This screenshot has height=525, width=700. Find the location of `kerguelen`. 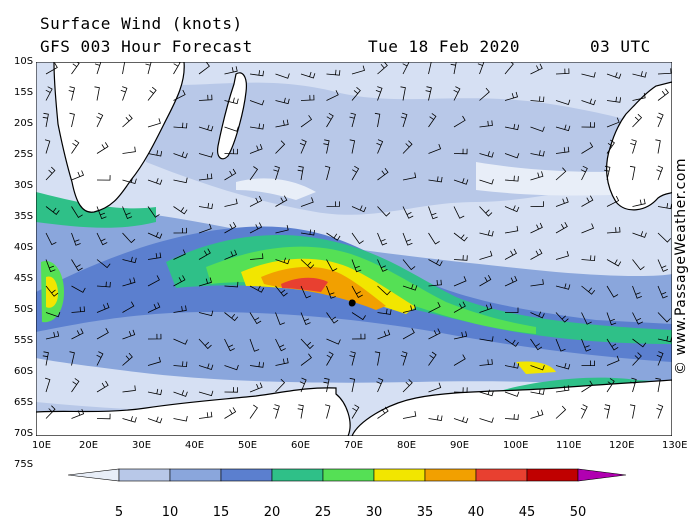

kerguelen is located at coordinates (352, 303).